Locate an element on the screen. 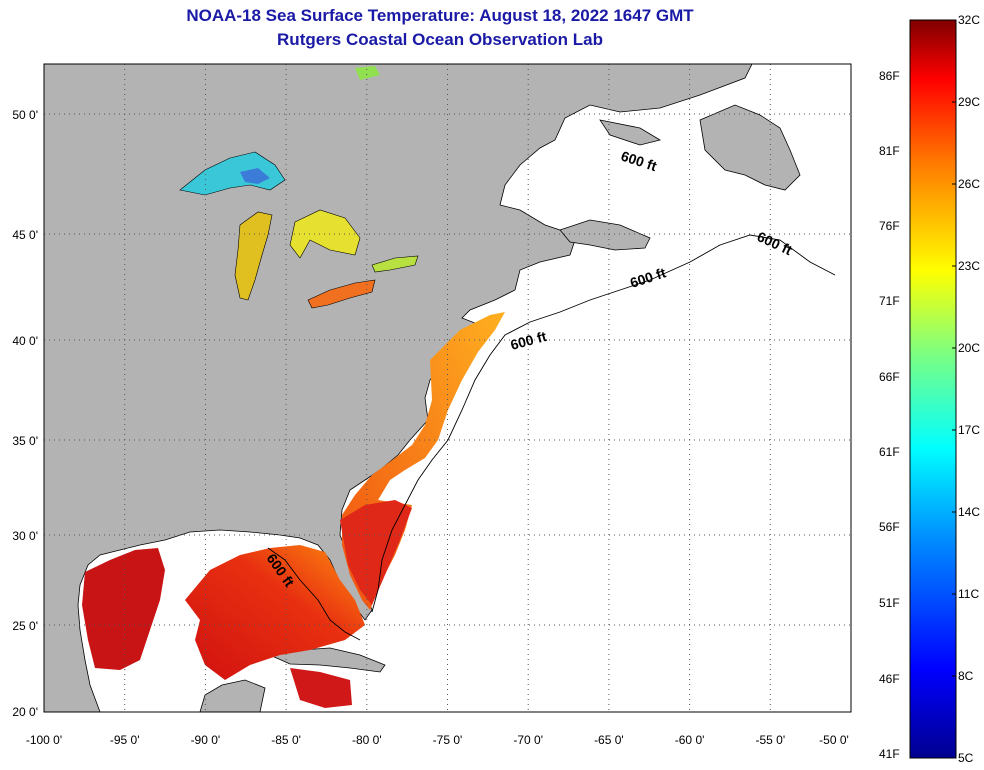  map-subtitle: Rutgers Coastal Ocean Observation Lab is located at coordinates (440, 39).